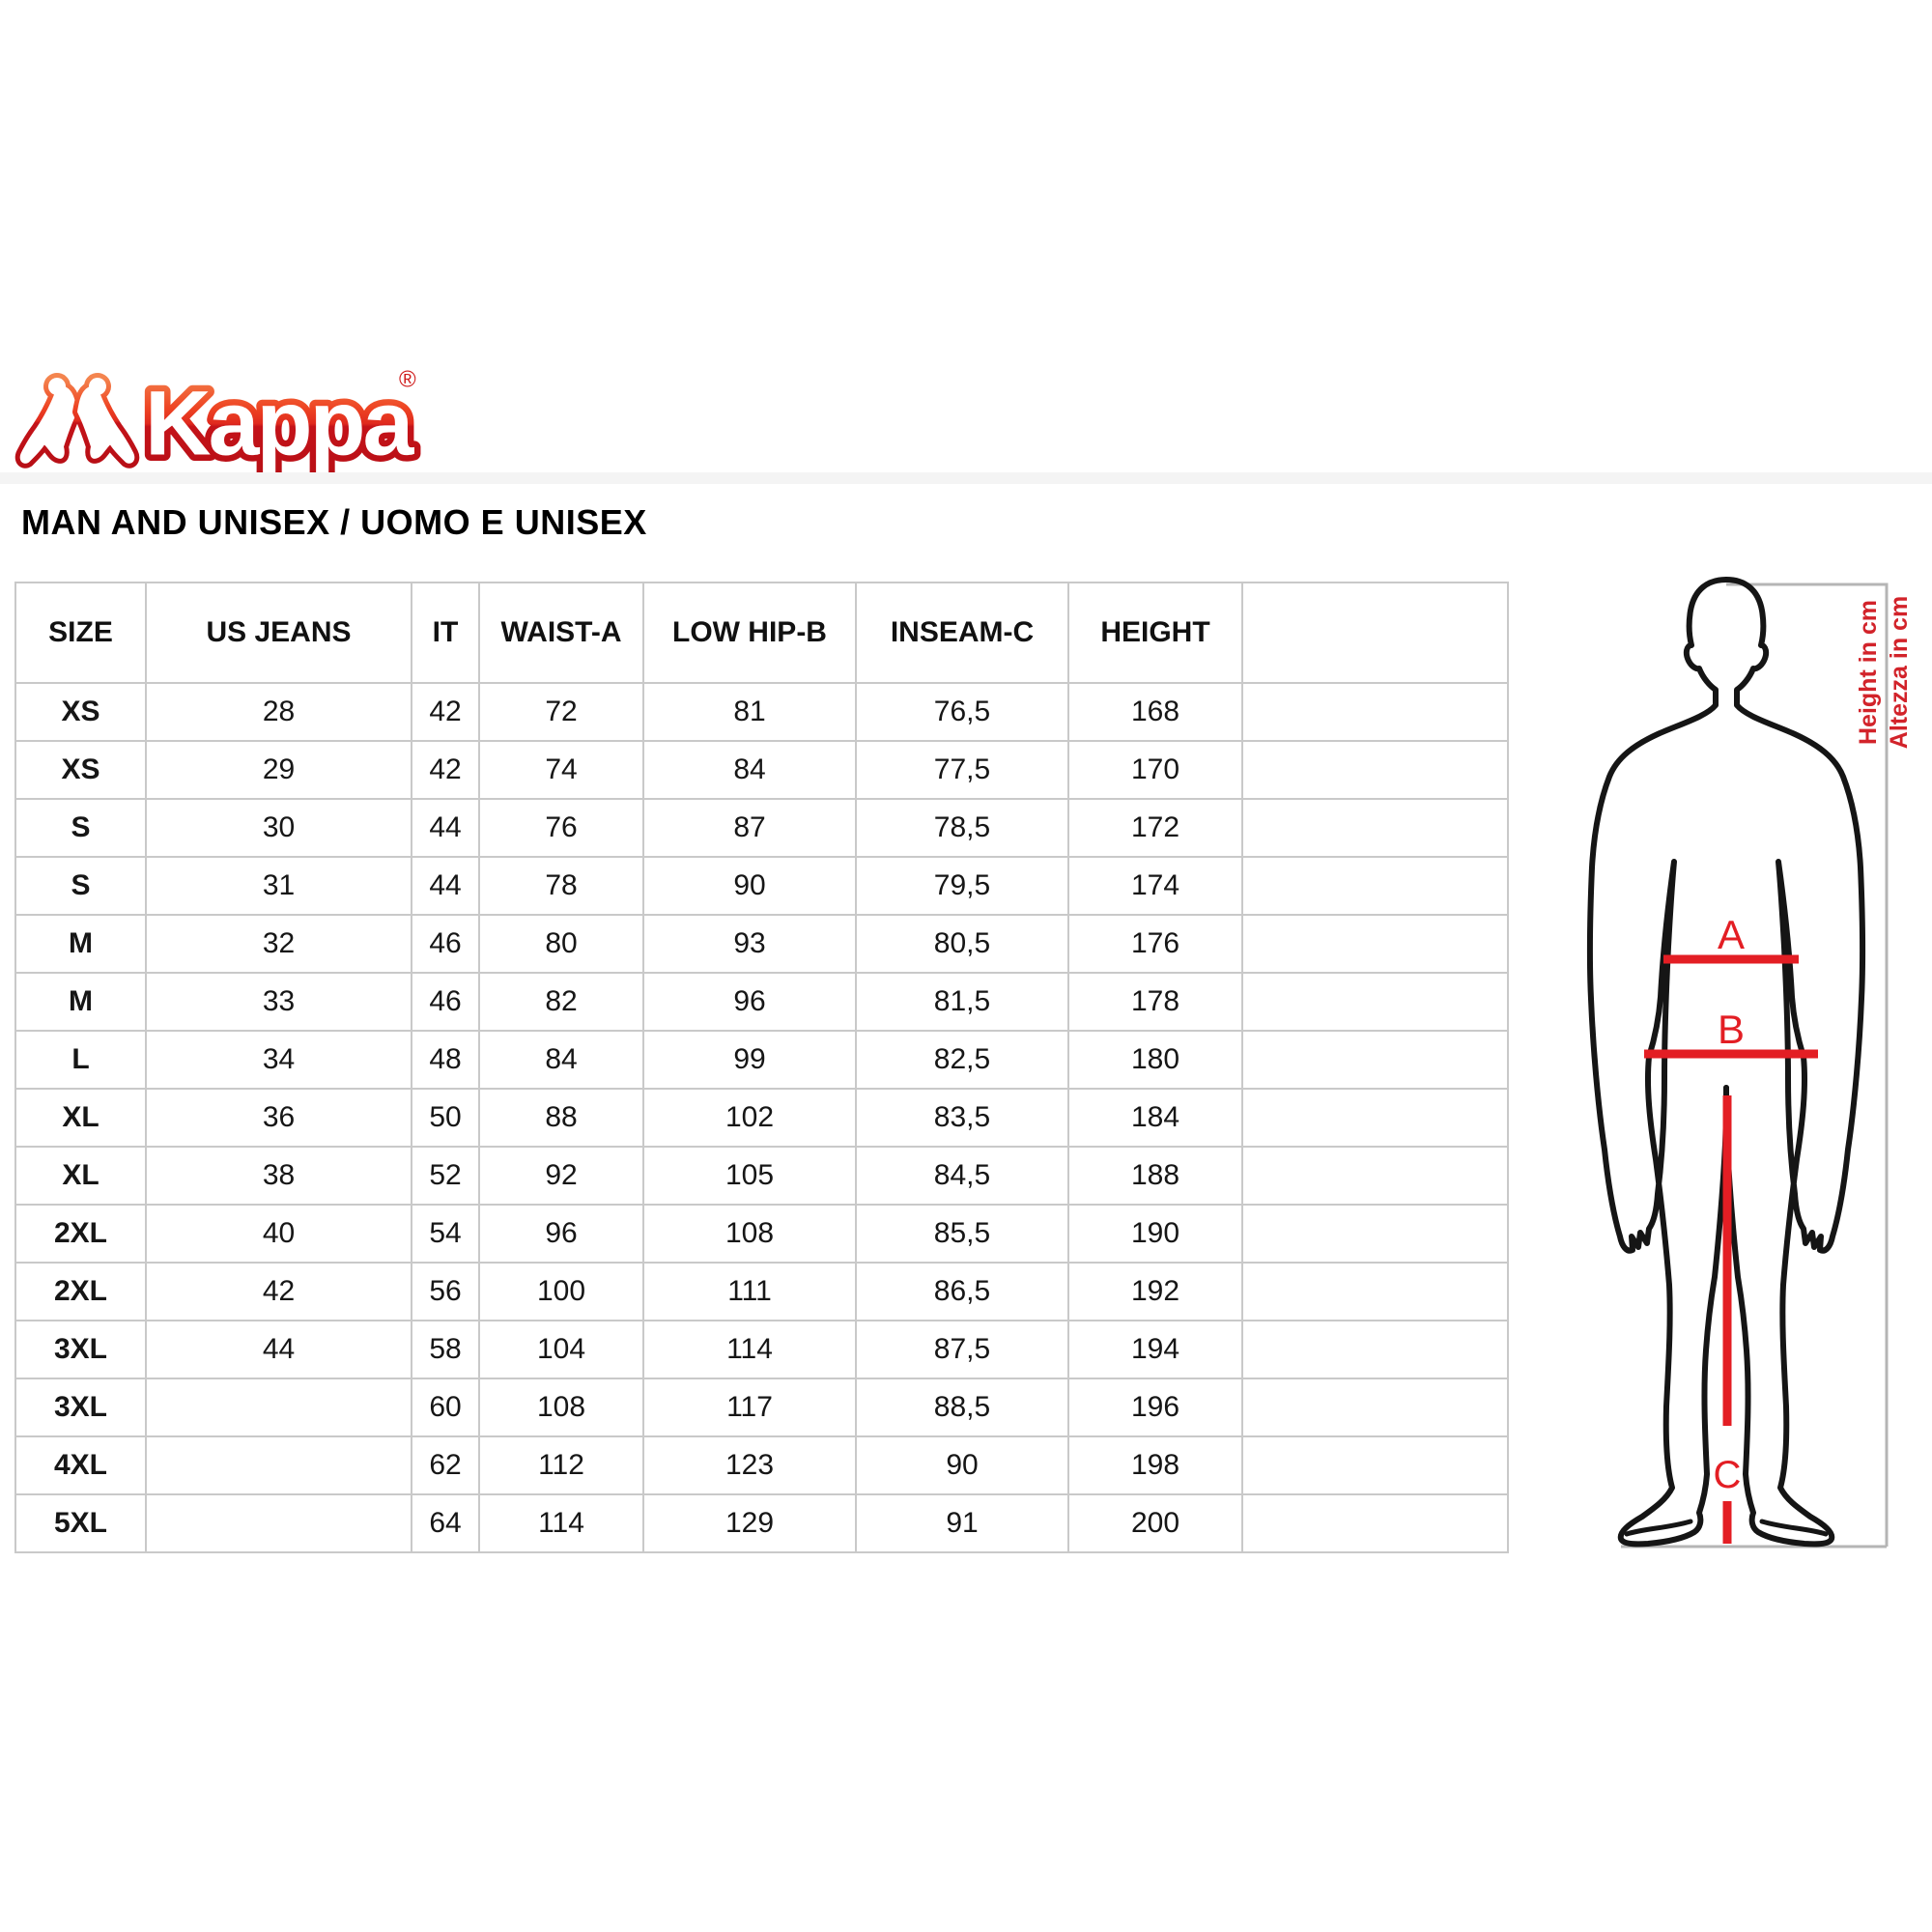 The image size is (1932, 1932). I want to click on value-cell: 58, so click(445, 1349).